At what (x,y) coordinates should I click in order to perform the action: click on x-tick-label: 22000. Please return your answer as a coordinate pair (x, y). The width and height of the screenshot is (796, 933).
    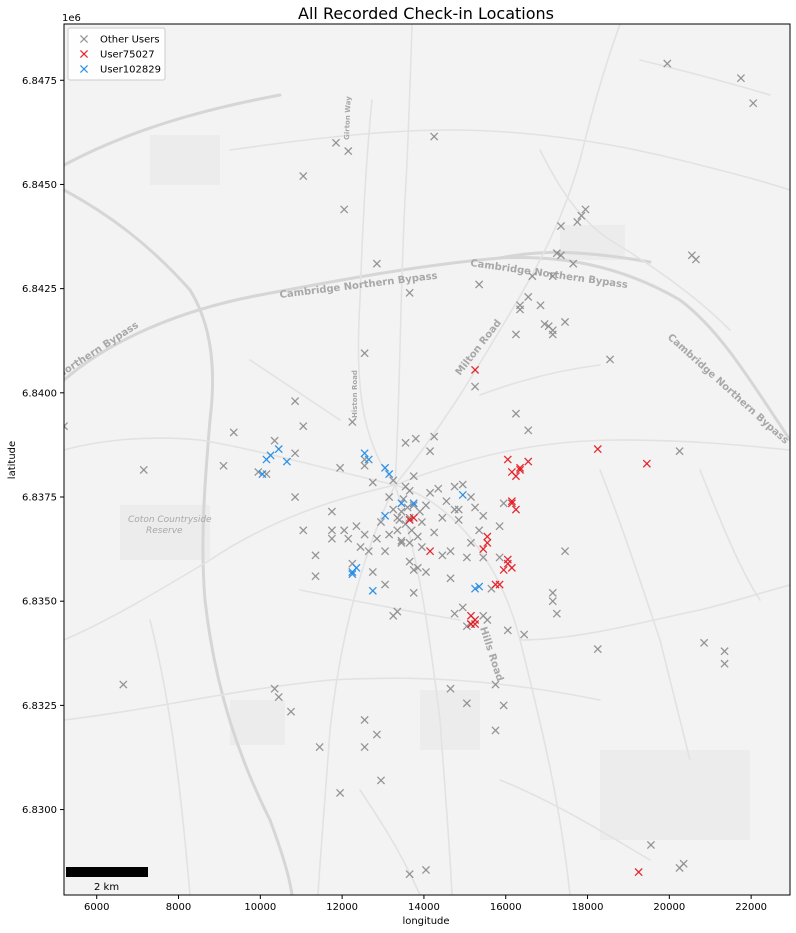
    Looking at the image, I should click on (751, 907).